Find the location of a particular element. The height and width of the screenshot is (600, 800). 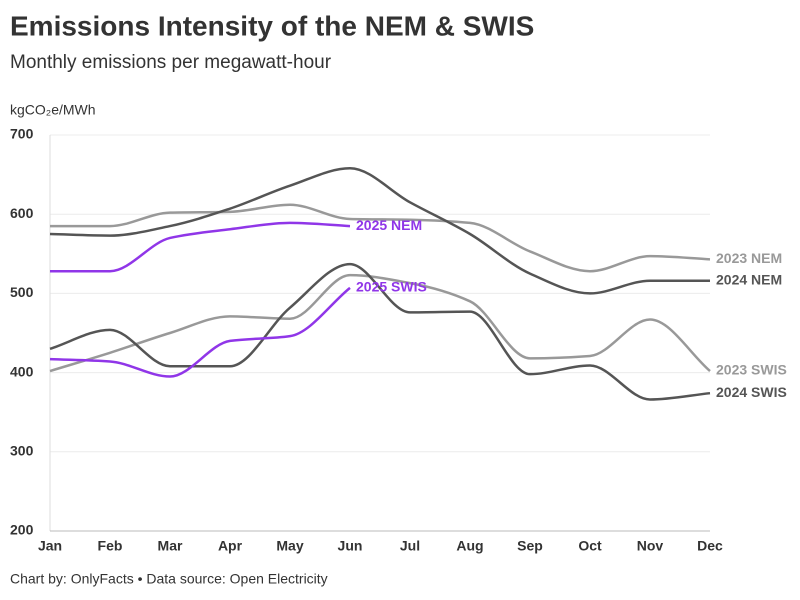

series-label: 2024 SWIS is located at coordinates (751, 392).